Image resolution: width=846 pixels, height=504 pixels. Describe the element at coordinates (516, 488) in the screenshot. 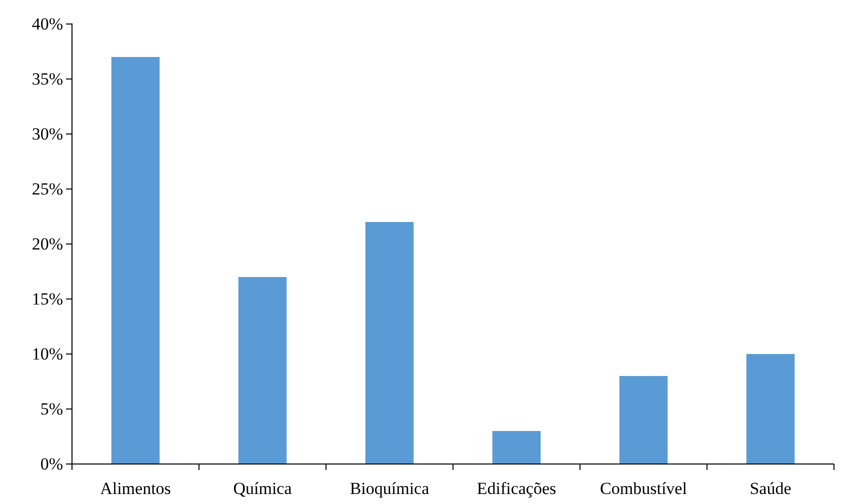

I see `x-tick-label: Edificações` at that location.